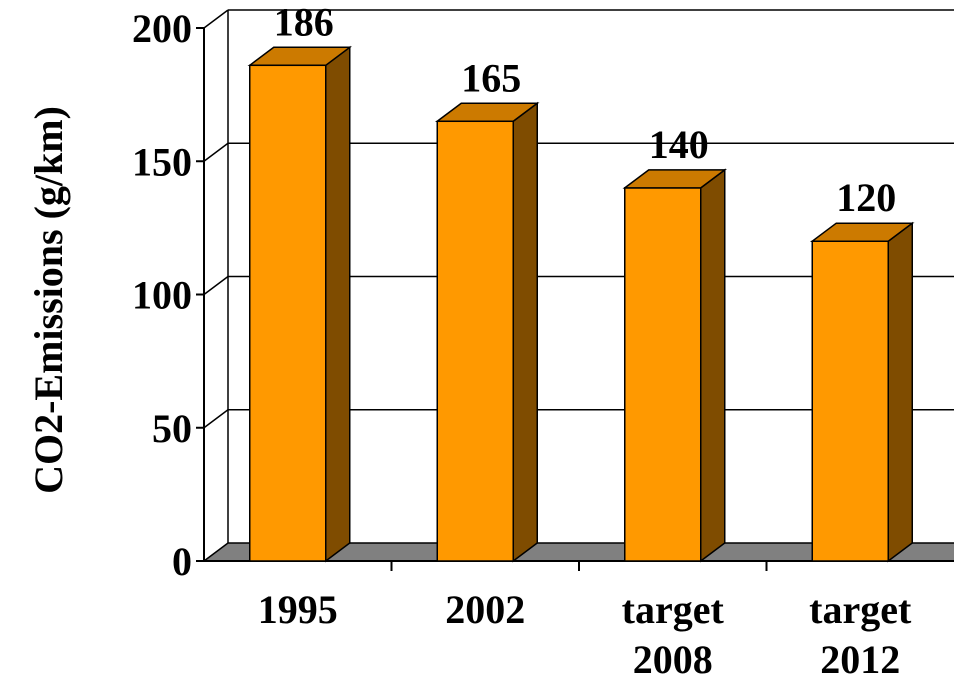 The height and width of the screenshot is (685, 954). I want to click on bar-value-label: 140, so click(679, 144).